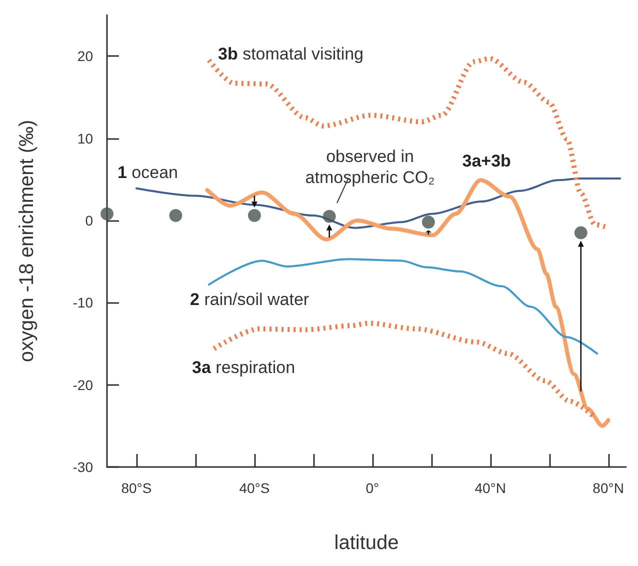  I want to click on y-tick-label: 20, so click(85, 56).